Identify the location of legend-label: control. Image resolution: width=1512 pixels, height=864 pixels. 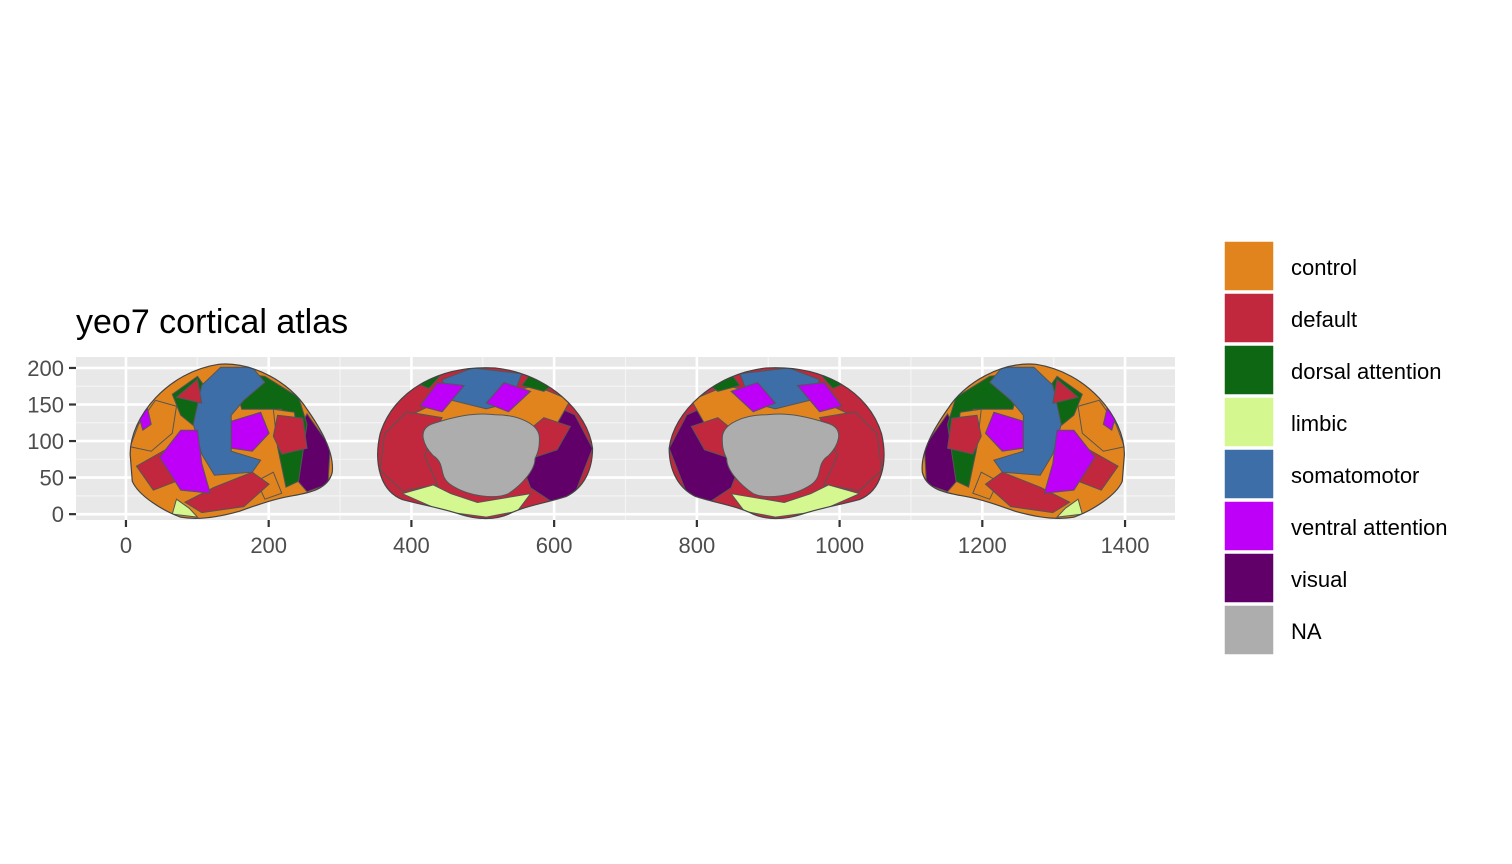
(1324, 267).